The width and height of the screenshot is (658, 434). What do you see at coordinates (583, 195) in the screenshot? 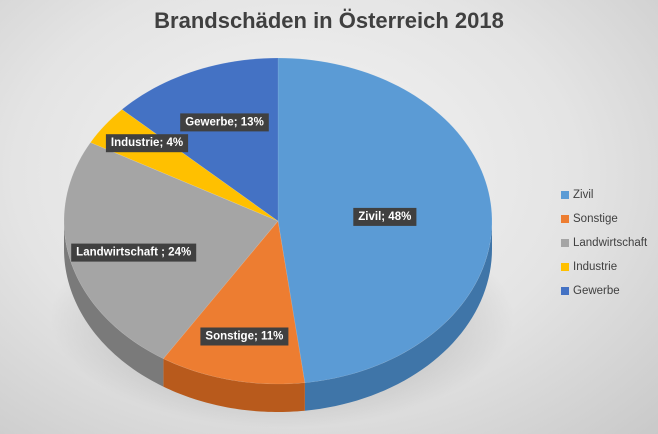
I see `legend-label: Zivil` at bounding box center [583, 195].